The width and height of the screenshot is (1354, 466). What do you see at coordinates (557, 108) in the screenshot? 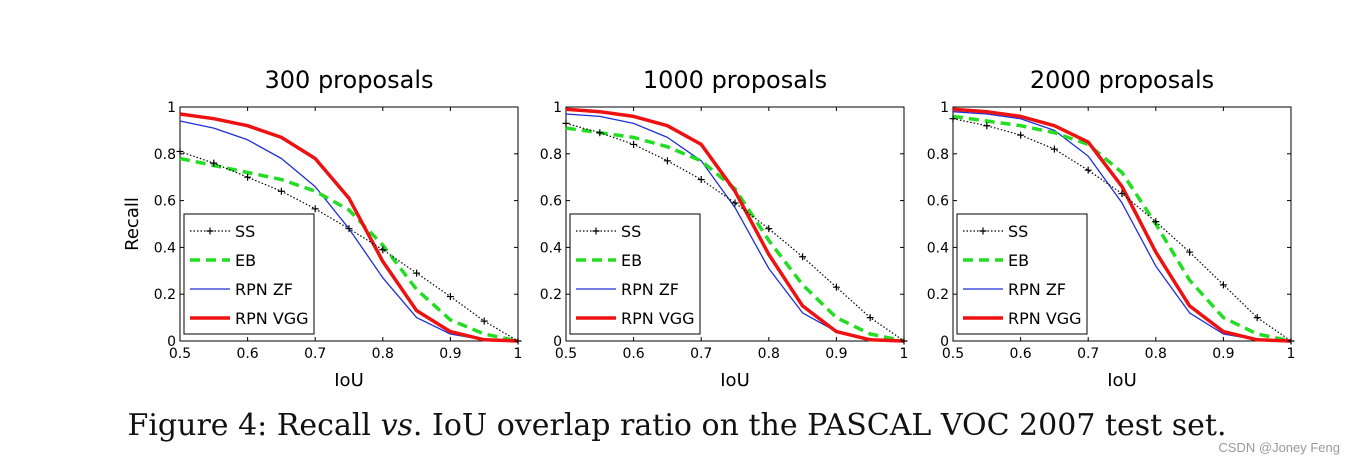
I see `chart-2-y-tick-label: 1` at bounding box center [557, 108].